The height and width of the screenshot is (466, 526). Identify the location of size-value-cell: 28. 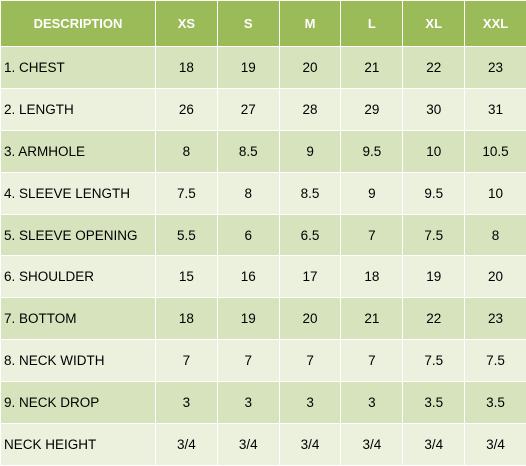
(310, 109).